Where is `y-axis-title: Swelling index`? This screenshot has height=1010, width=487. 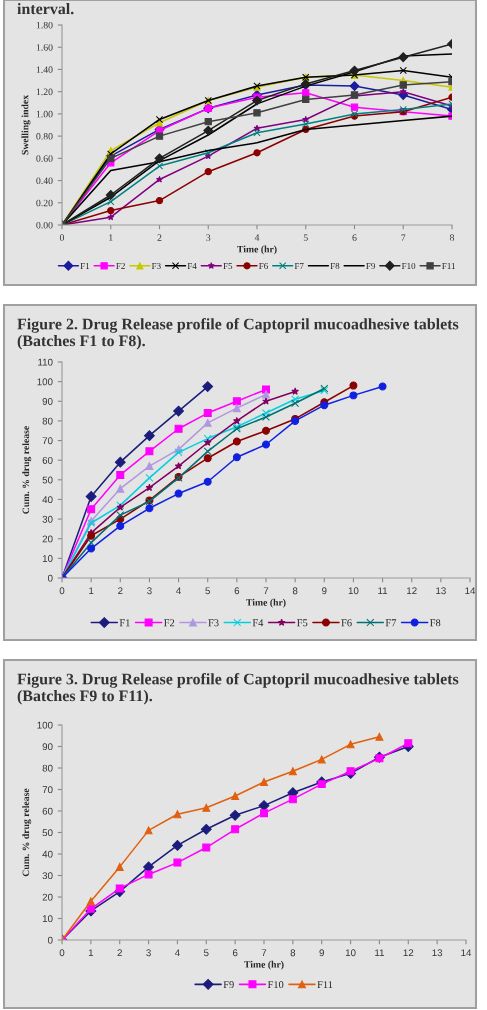
y-axis-title: Swelling index is located at coordinates (26, 124).